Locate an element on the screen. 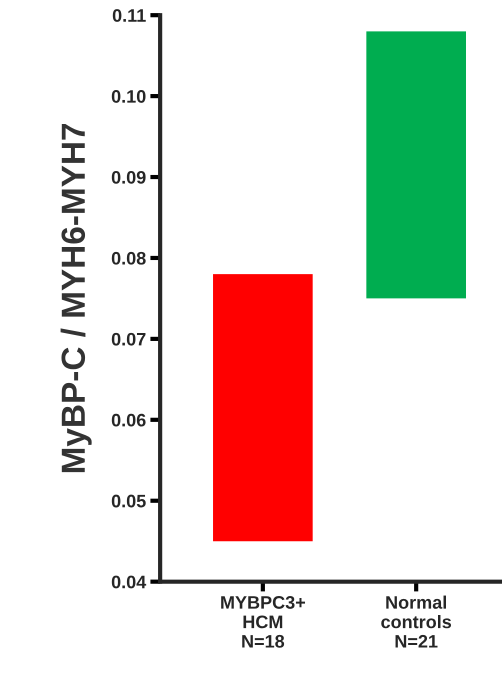  y-axis-title: MyBP-C / MYH6-MYH7 is located at coordinates (76, 298).